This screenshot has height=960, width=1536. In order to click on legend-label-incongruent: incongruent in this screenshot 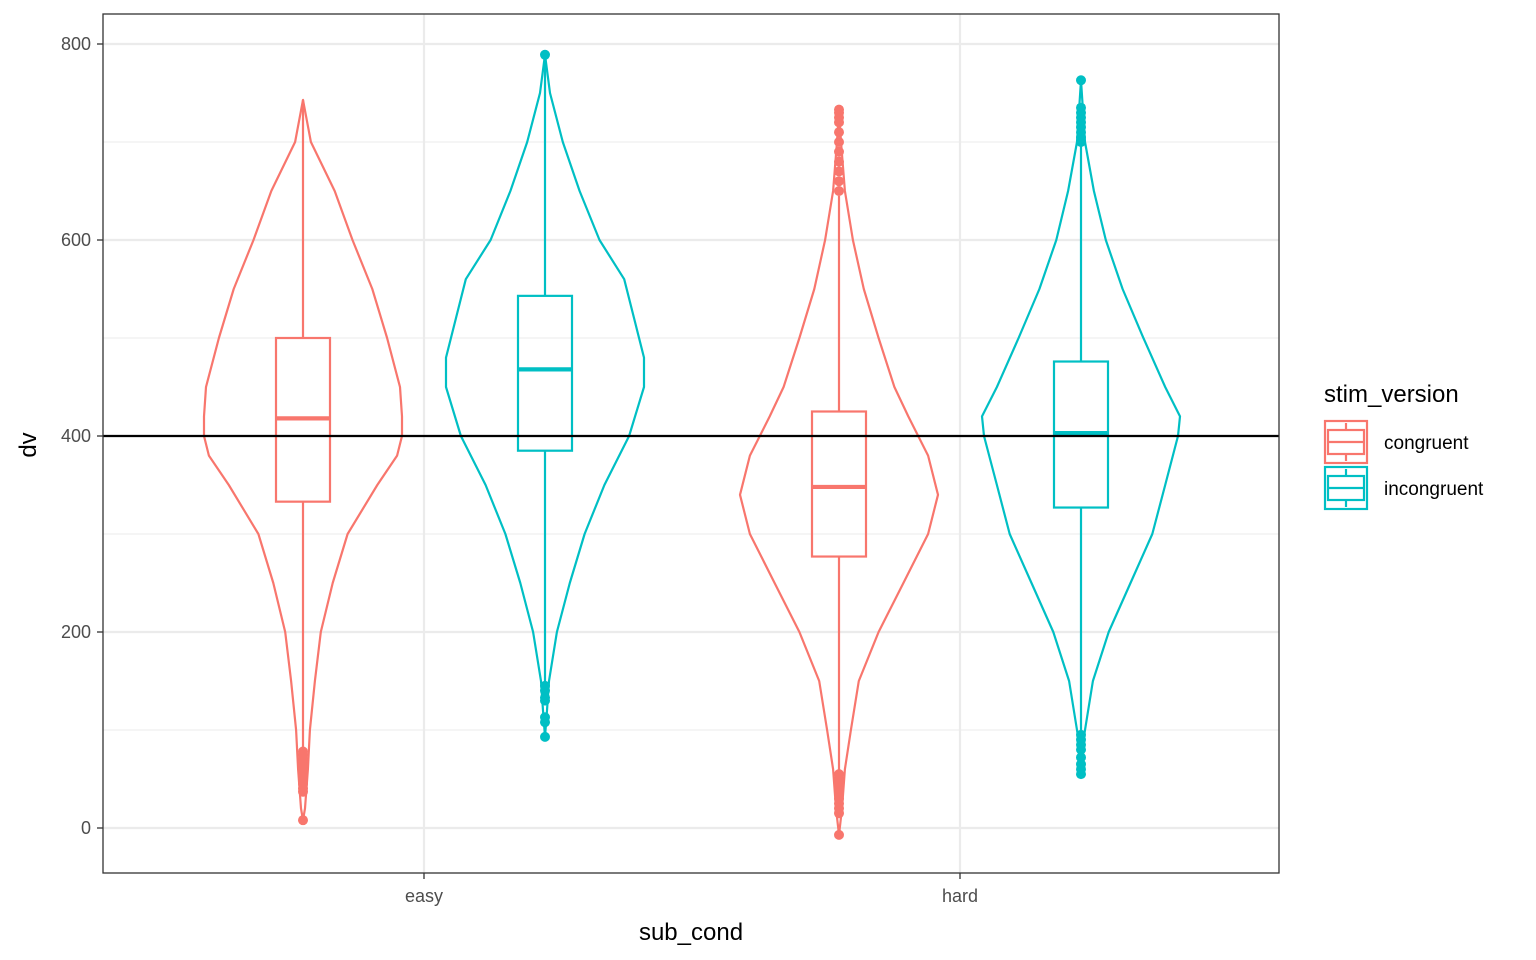, I will do `click(1434, 489)`.